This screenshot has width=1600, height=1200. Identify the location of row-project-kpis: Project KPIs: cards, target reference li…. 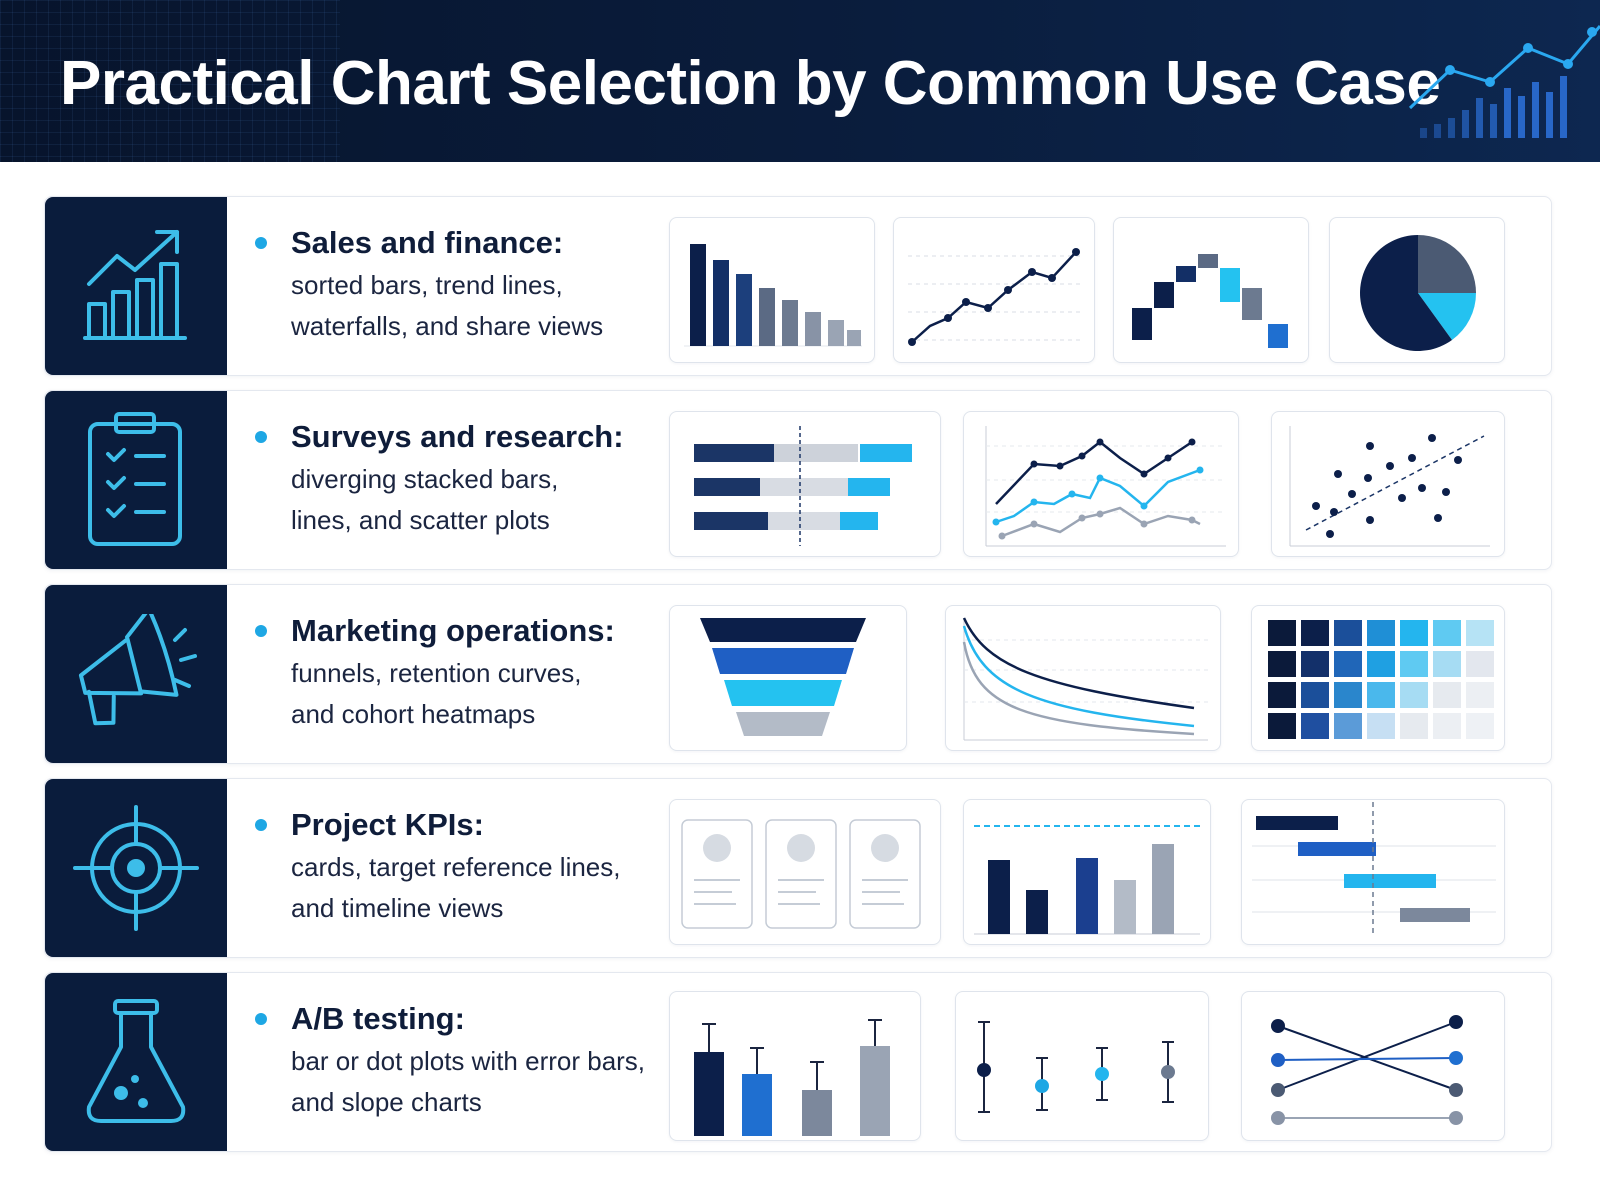
(798, 868).